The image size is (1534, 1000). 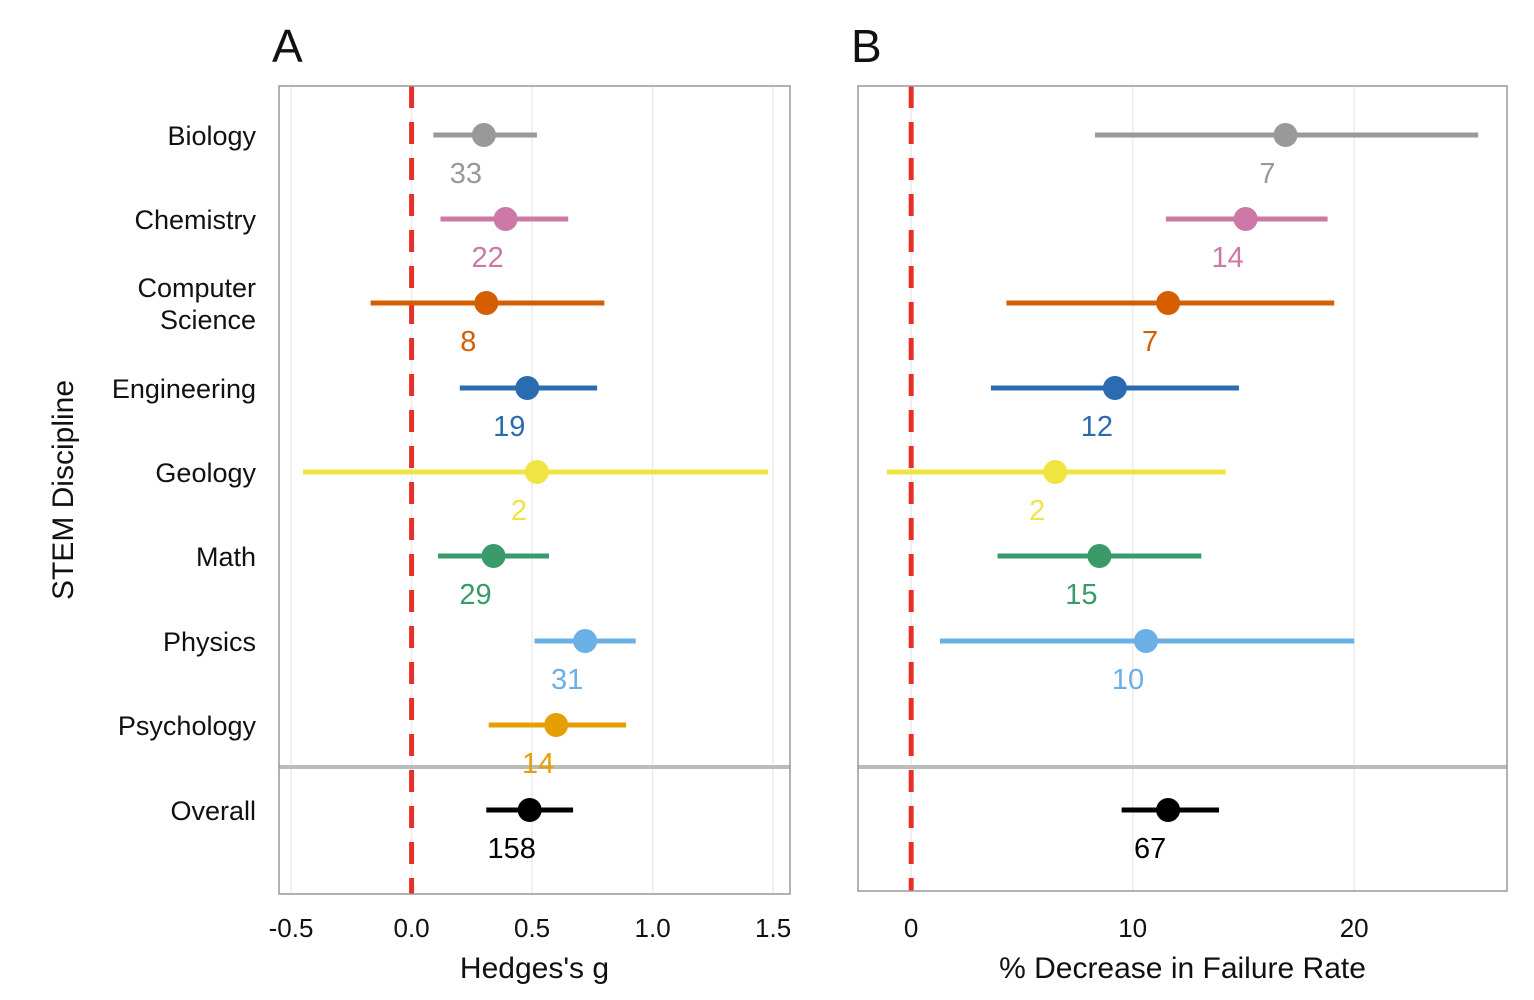 I want to click on study-count-label-computer-science: 8, so click(x=468, y=342).